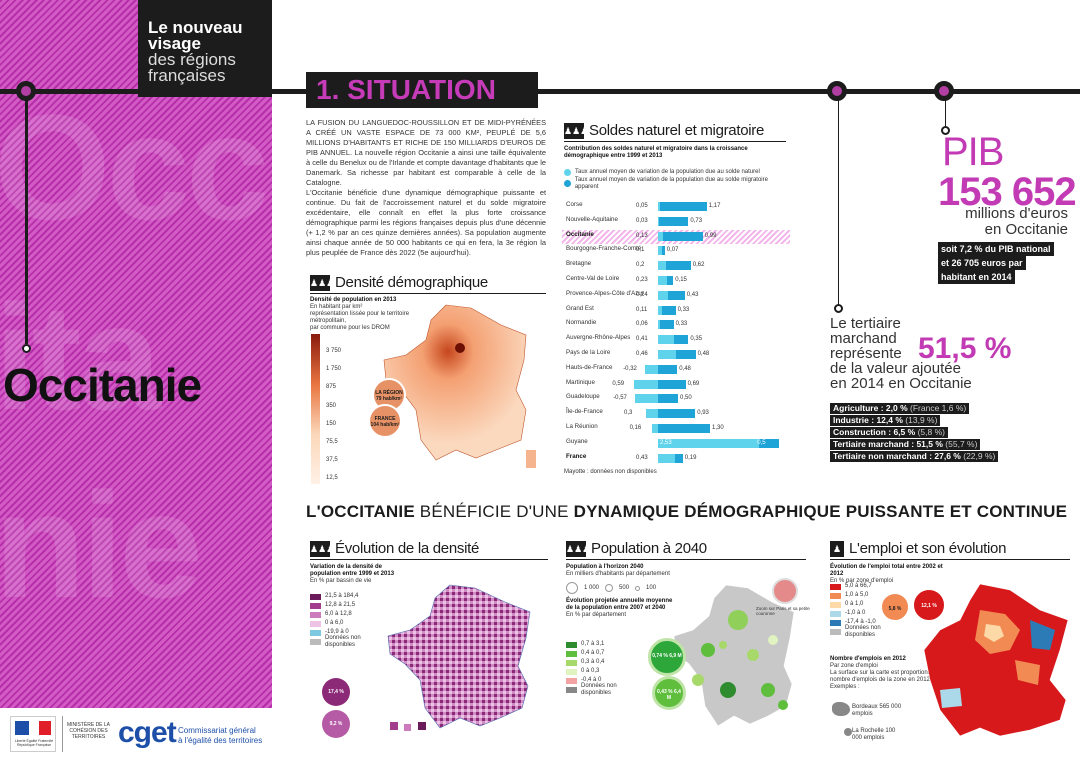 The width and height of the screenshot is (1080, 764). I want to click on size-circle-medium, so click(609, 588).